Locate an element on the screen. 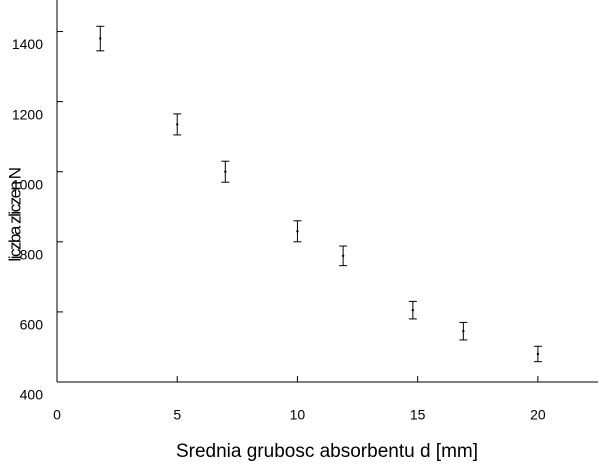  x-tick-label: 10 is located at coordinates (298, 415).